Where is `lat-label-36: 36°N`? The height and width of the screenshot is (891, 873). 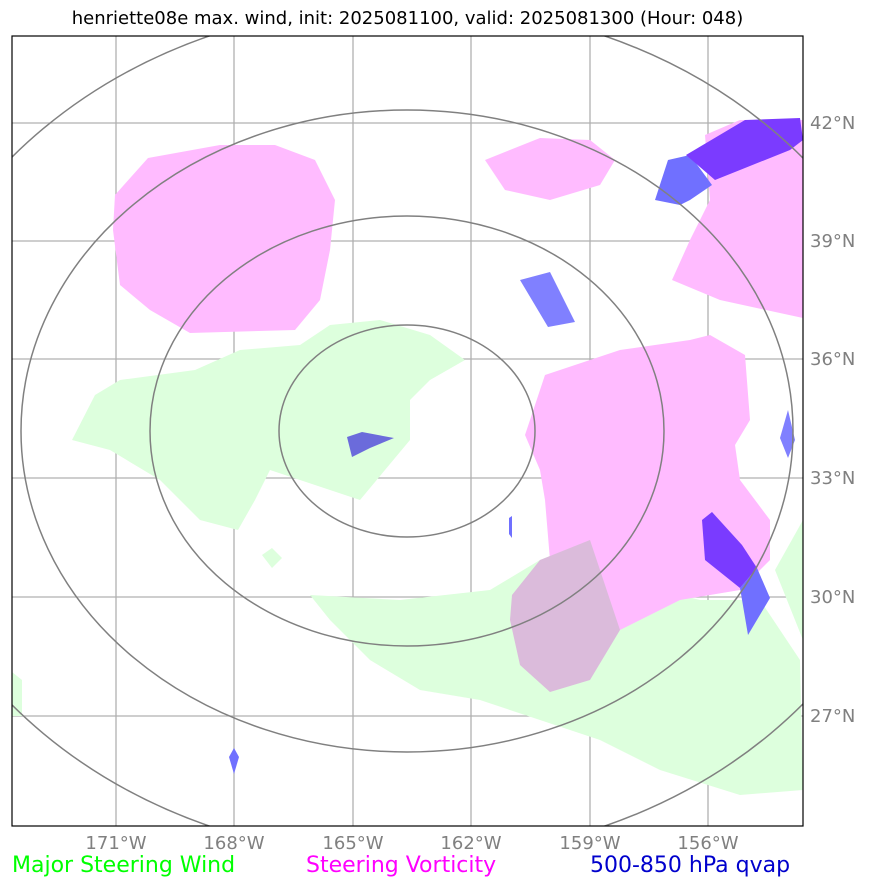 lat-label-36: 36°N is located at coordinates (832, 359).